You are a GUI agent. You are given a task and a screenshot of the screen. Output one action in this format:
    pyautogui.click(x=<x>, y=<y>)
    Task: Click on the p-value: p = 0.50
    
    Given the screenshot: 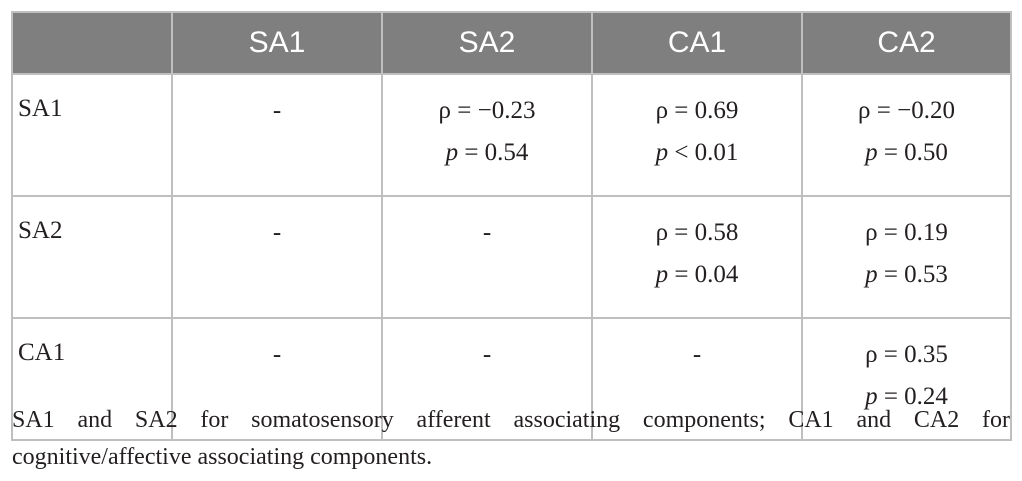 What is the action you would take?
    pyautogui.click(x=906, y=152)
    